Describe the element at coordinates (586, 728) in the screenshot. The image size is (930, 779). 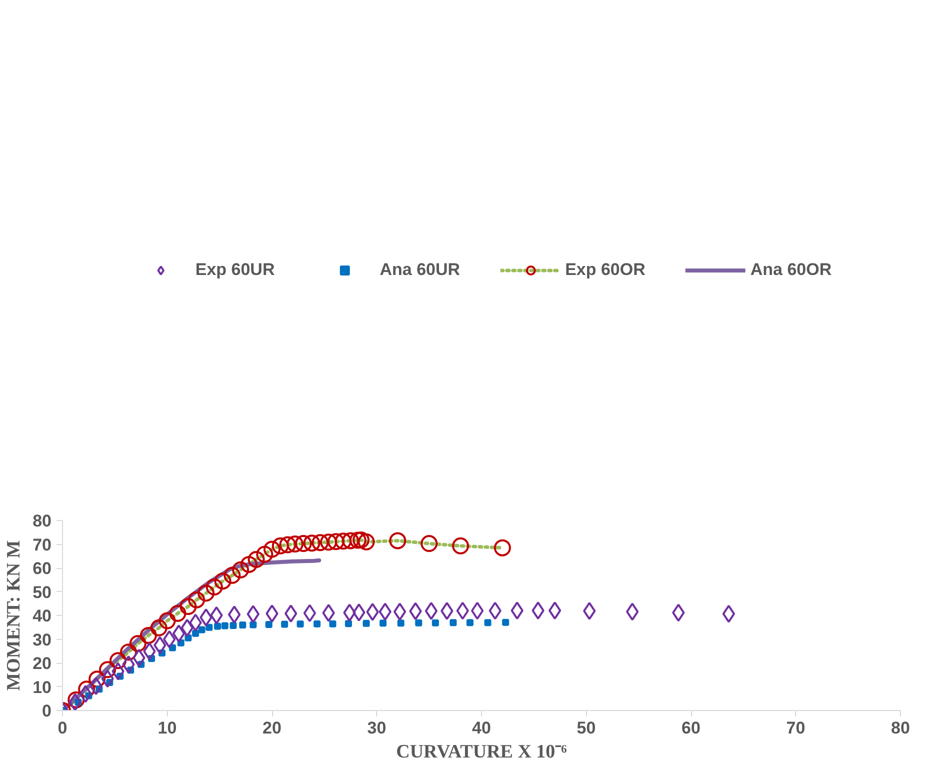
I see `x-tick-label: 50` at that location.